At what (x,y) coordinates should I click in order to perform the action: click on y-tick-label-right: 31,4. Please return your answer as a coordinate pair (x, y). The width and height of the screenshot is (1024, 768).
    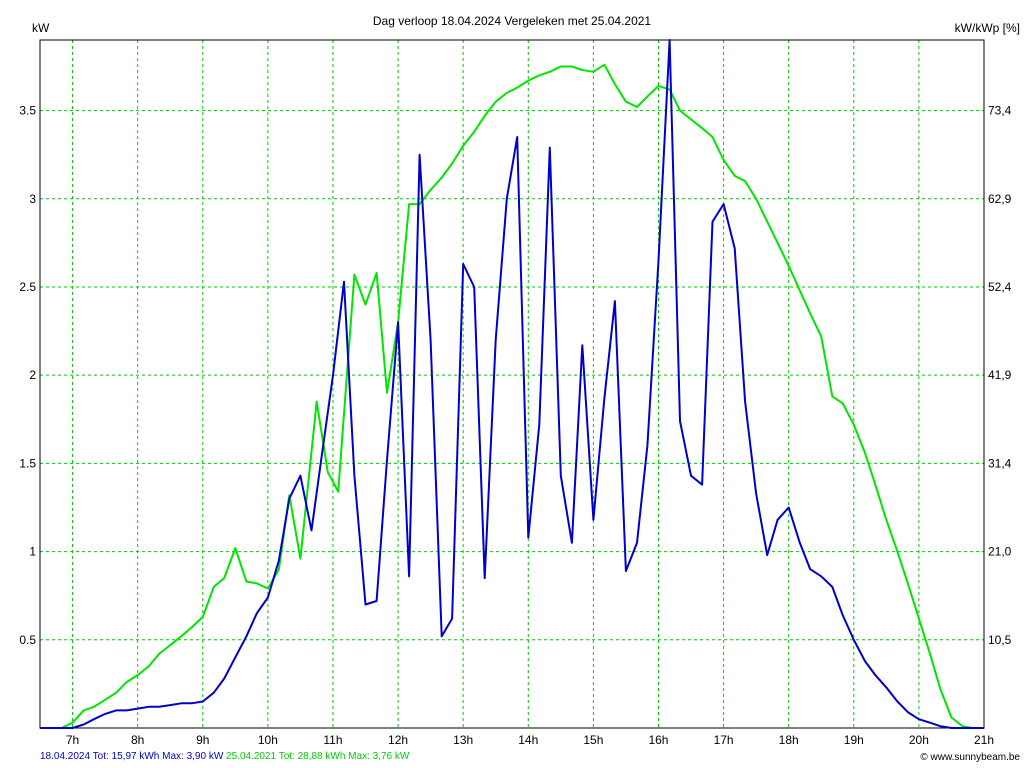
    Looking at the image, I should click on (1000, 463).